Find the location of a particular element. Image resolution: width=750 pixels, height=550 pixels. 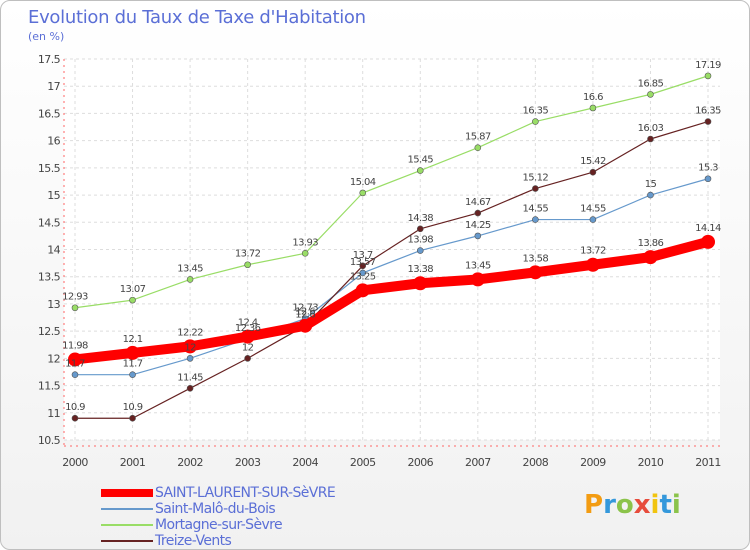

x-tick-label: 2005 is located at coordinates (363, 462).